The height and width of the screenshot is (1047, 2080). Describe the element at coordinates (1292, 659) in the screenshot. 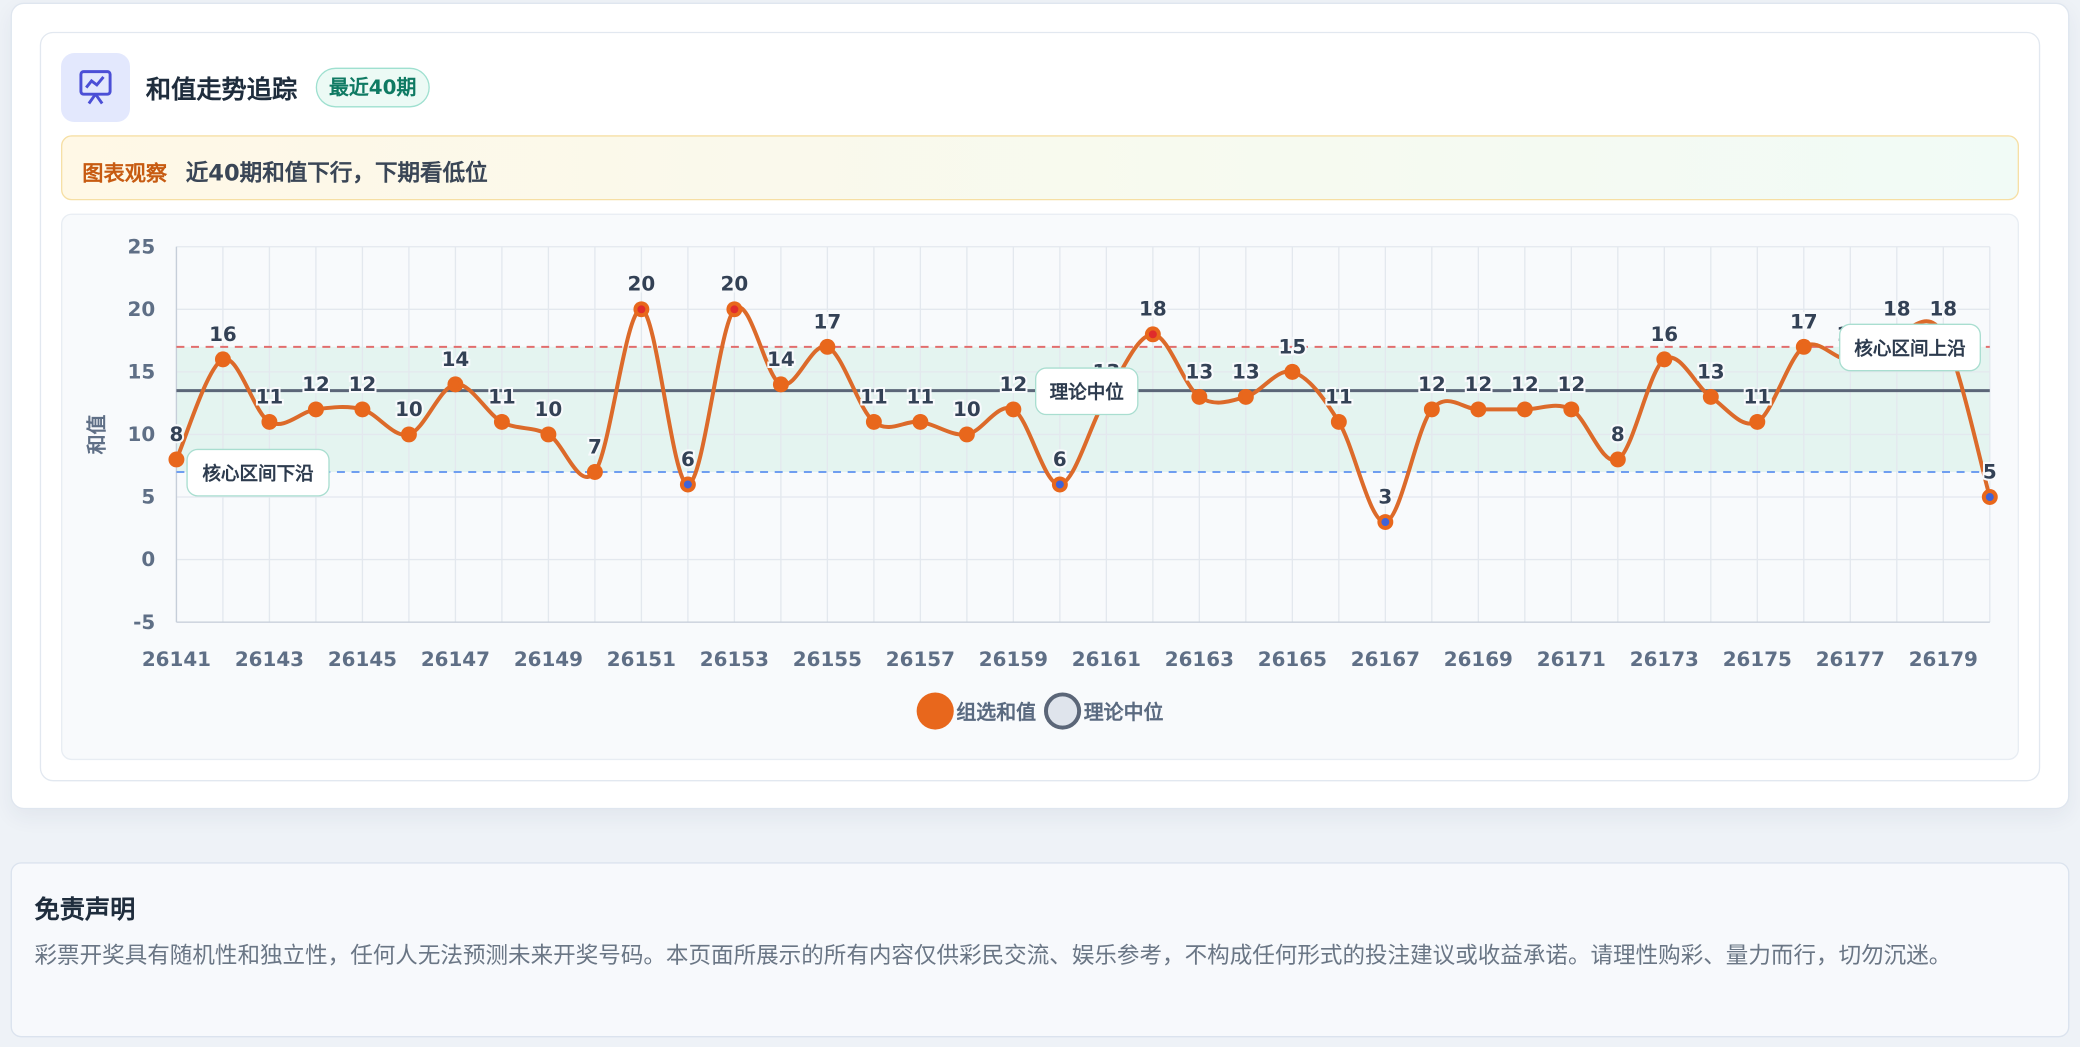

I see `x-tick-label: 26165` at that location.